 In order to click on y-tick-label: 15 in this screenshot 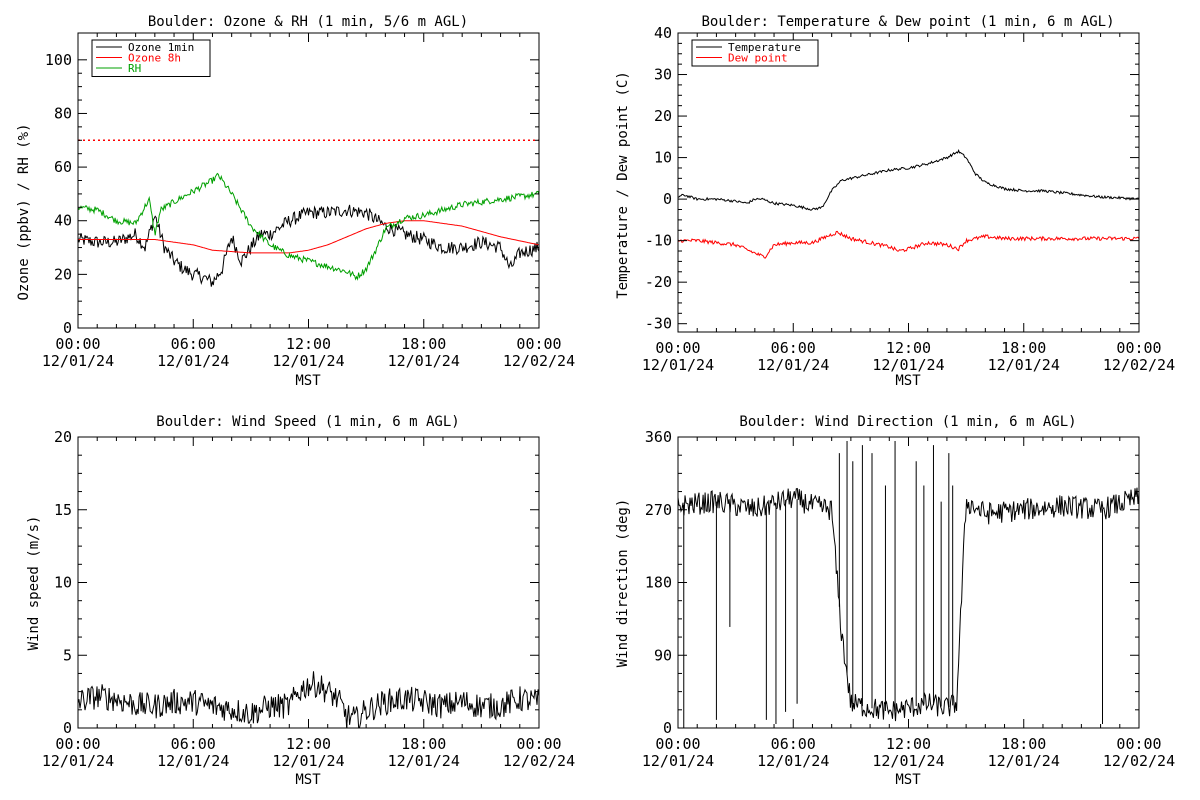, I will do `click(63, 510)`.